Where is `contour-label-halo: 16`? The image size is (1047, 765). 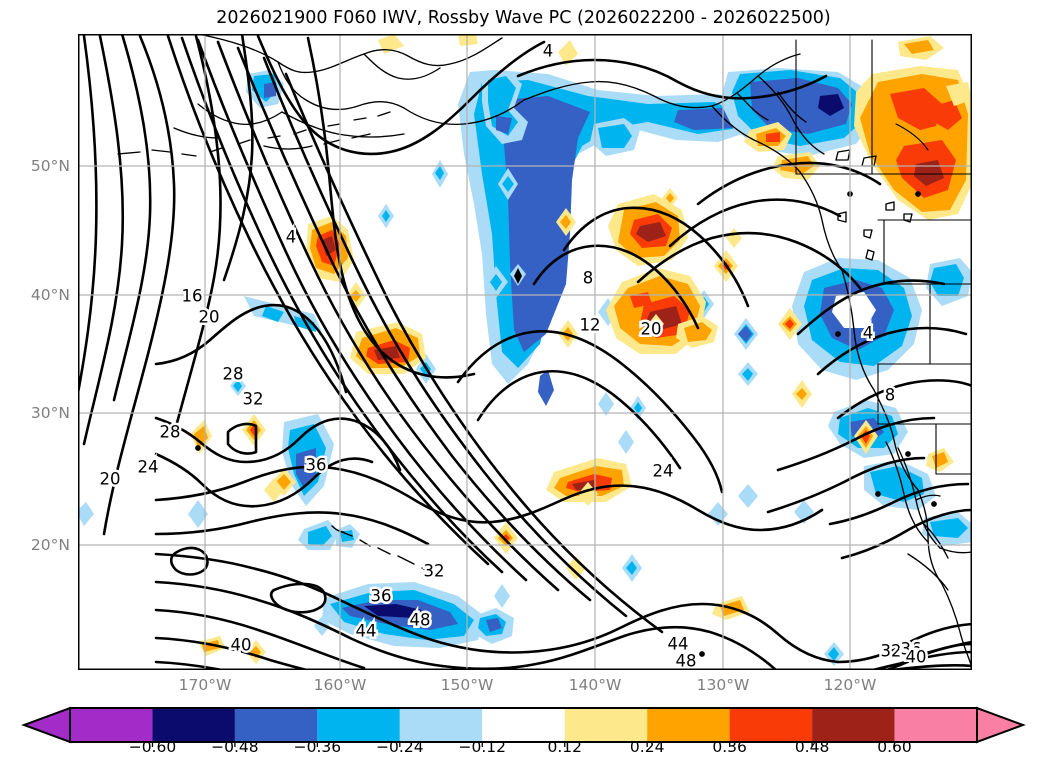 contour-label-halo: 16 is located at coordinates (192, 296).